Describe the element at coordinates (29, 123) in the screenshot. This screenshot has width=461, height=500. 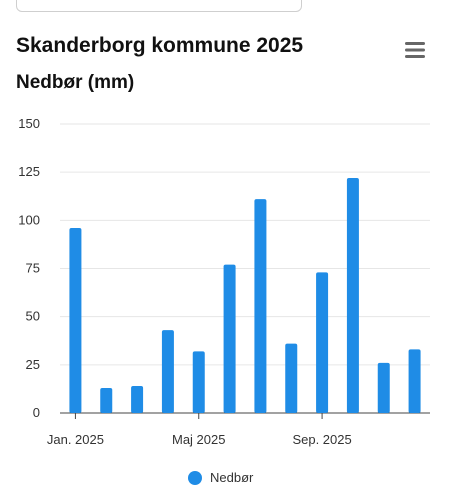
I see `y-tick-label: 150` at that location.